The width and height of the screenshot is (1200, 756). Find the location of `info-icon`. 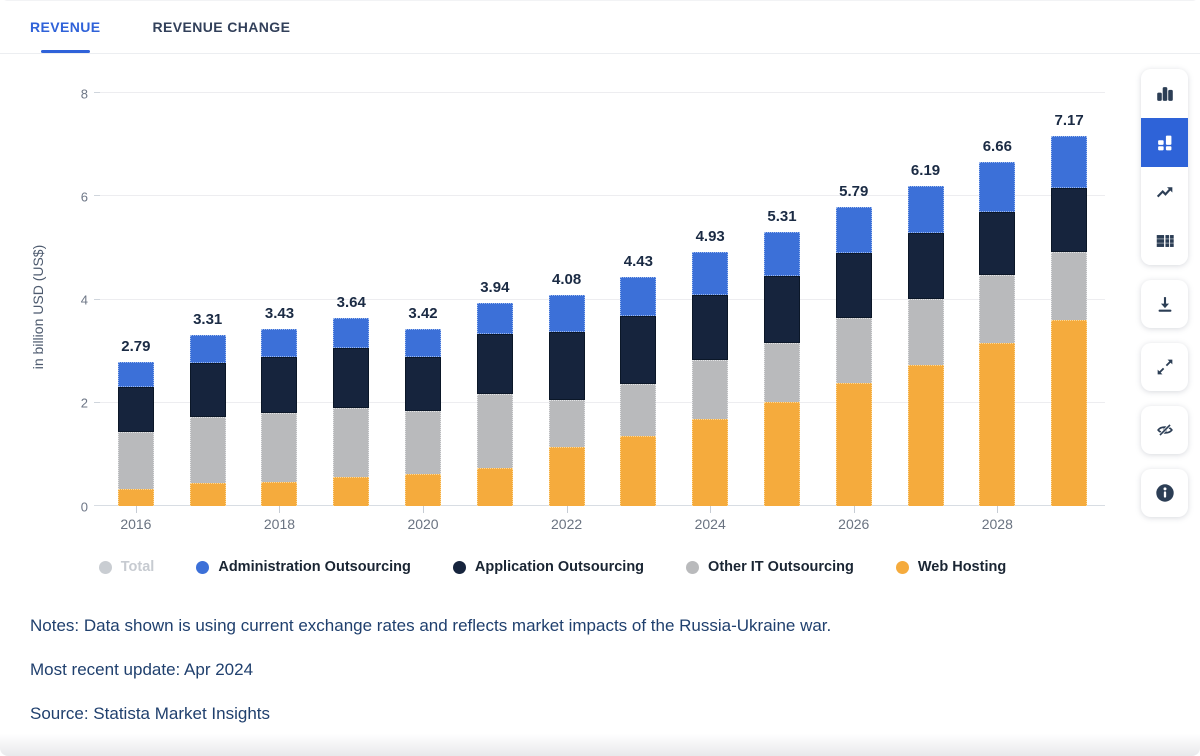

info-icon is located at coordinates (1164, 493).